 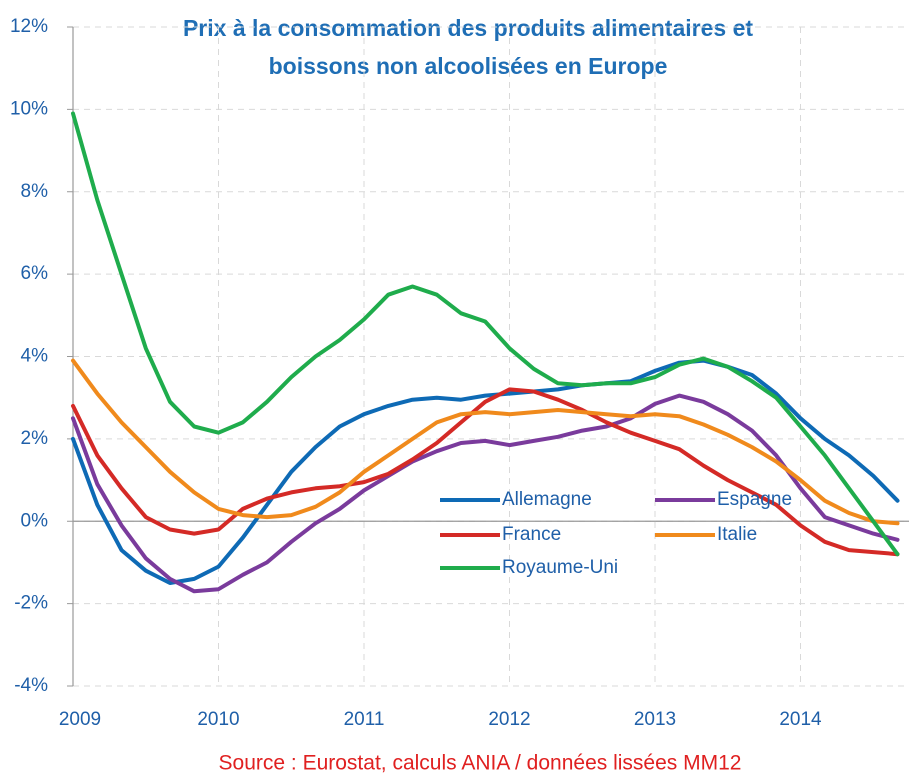 What do you see at coordinates (737, 534) in the screenshot?
I see `legend-label: Italie` at bounding box center [737, 534].